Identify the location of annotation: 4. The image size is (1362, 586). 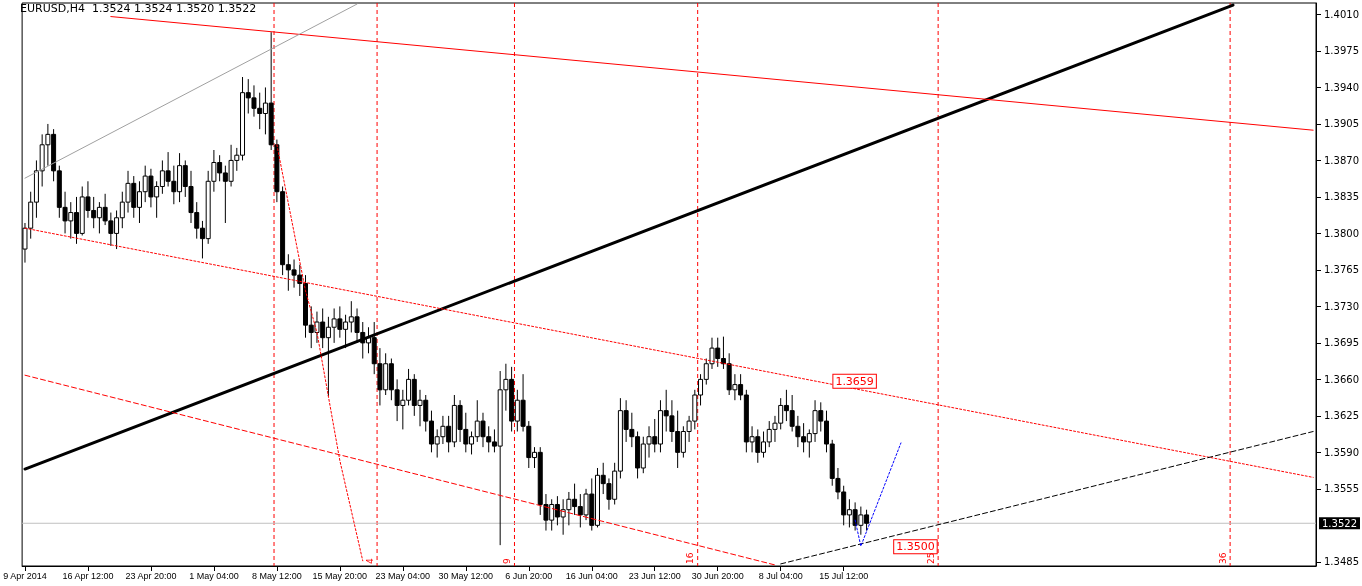
(369, 561).